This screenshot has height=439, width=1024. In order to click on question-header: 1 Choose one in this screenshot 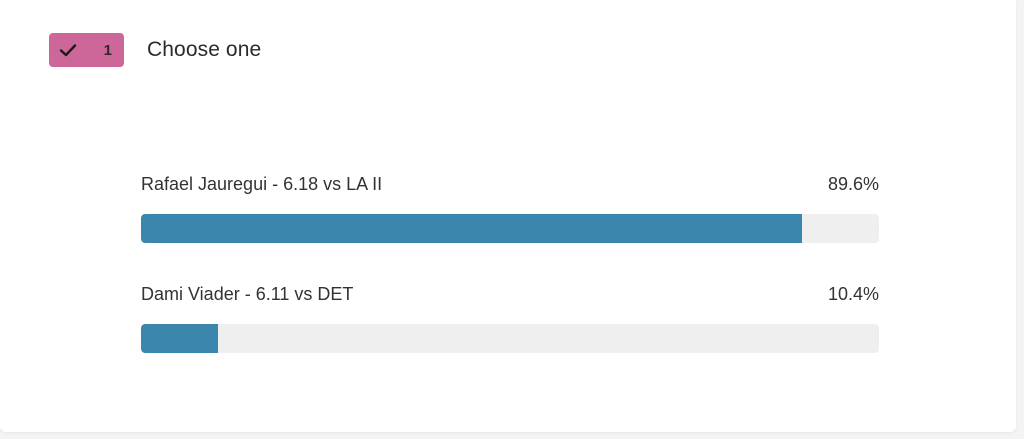, I will do `click(155, 50)`.